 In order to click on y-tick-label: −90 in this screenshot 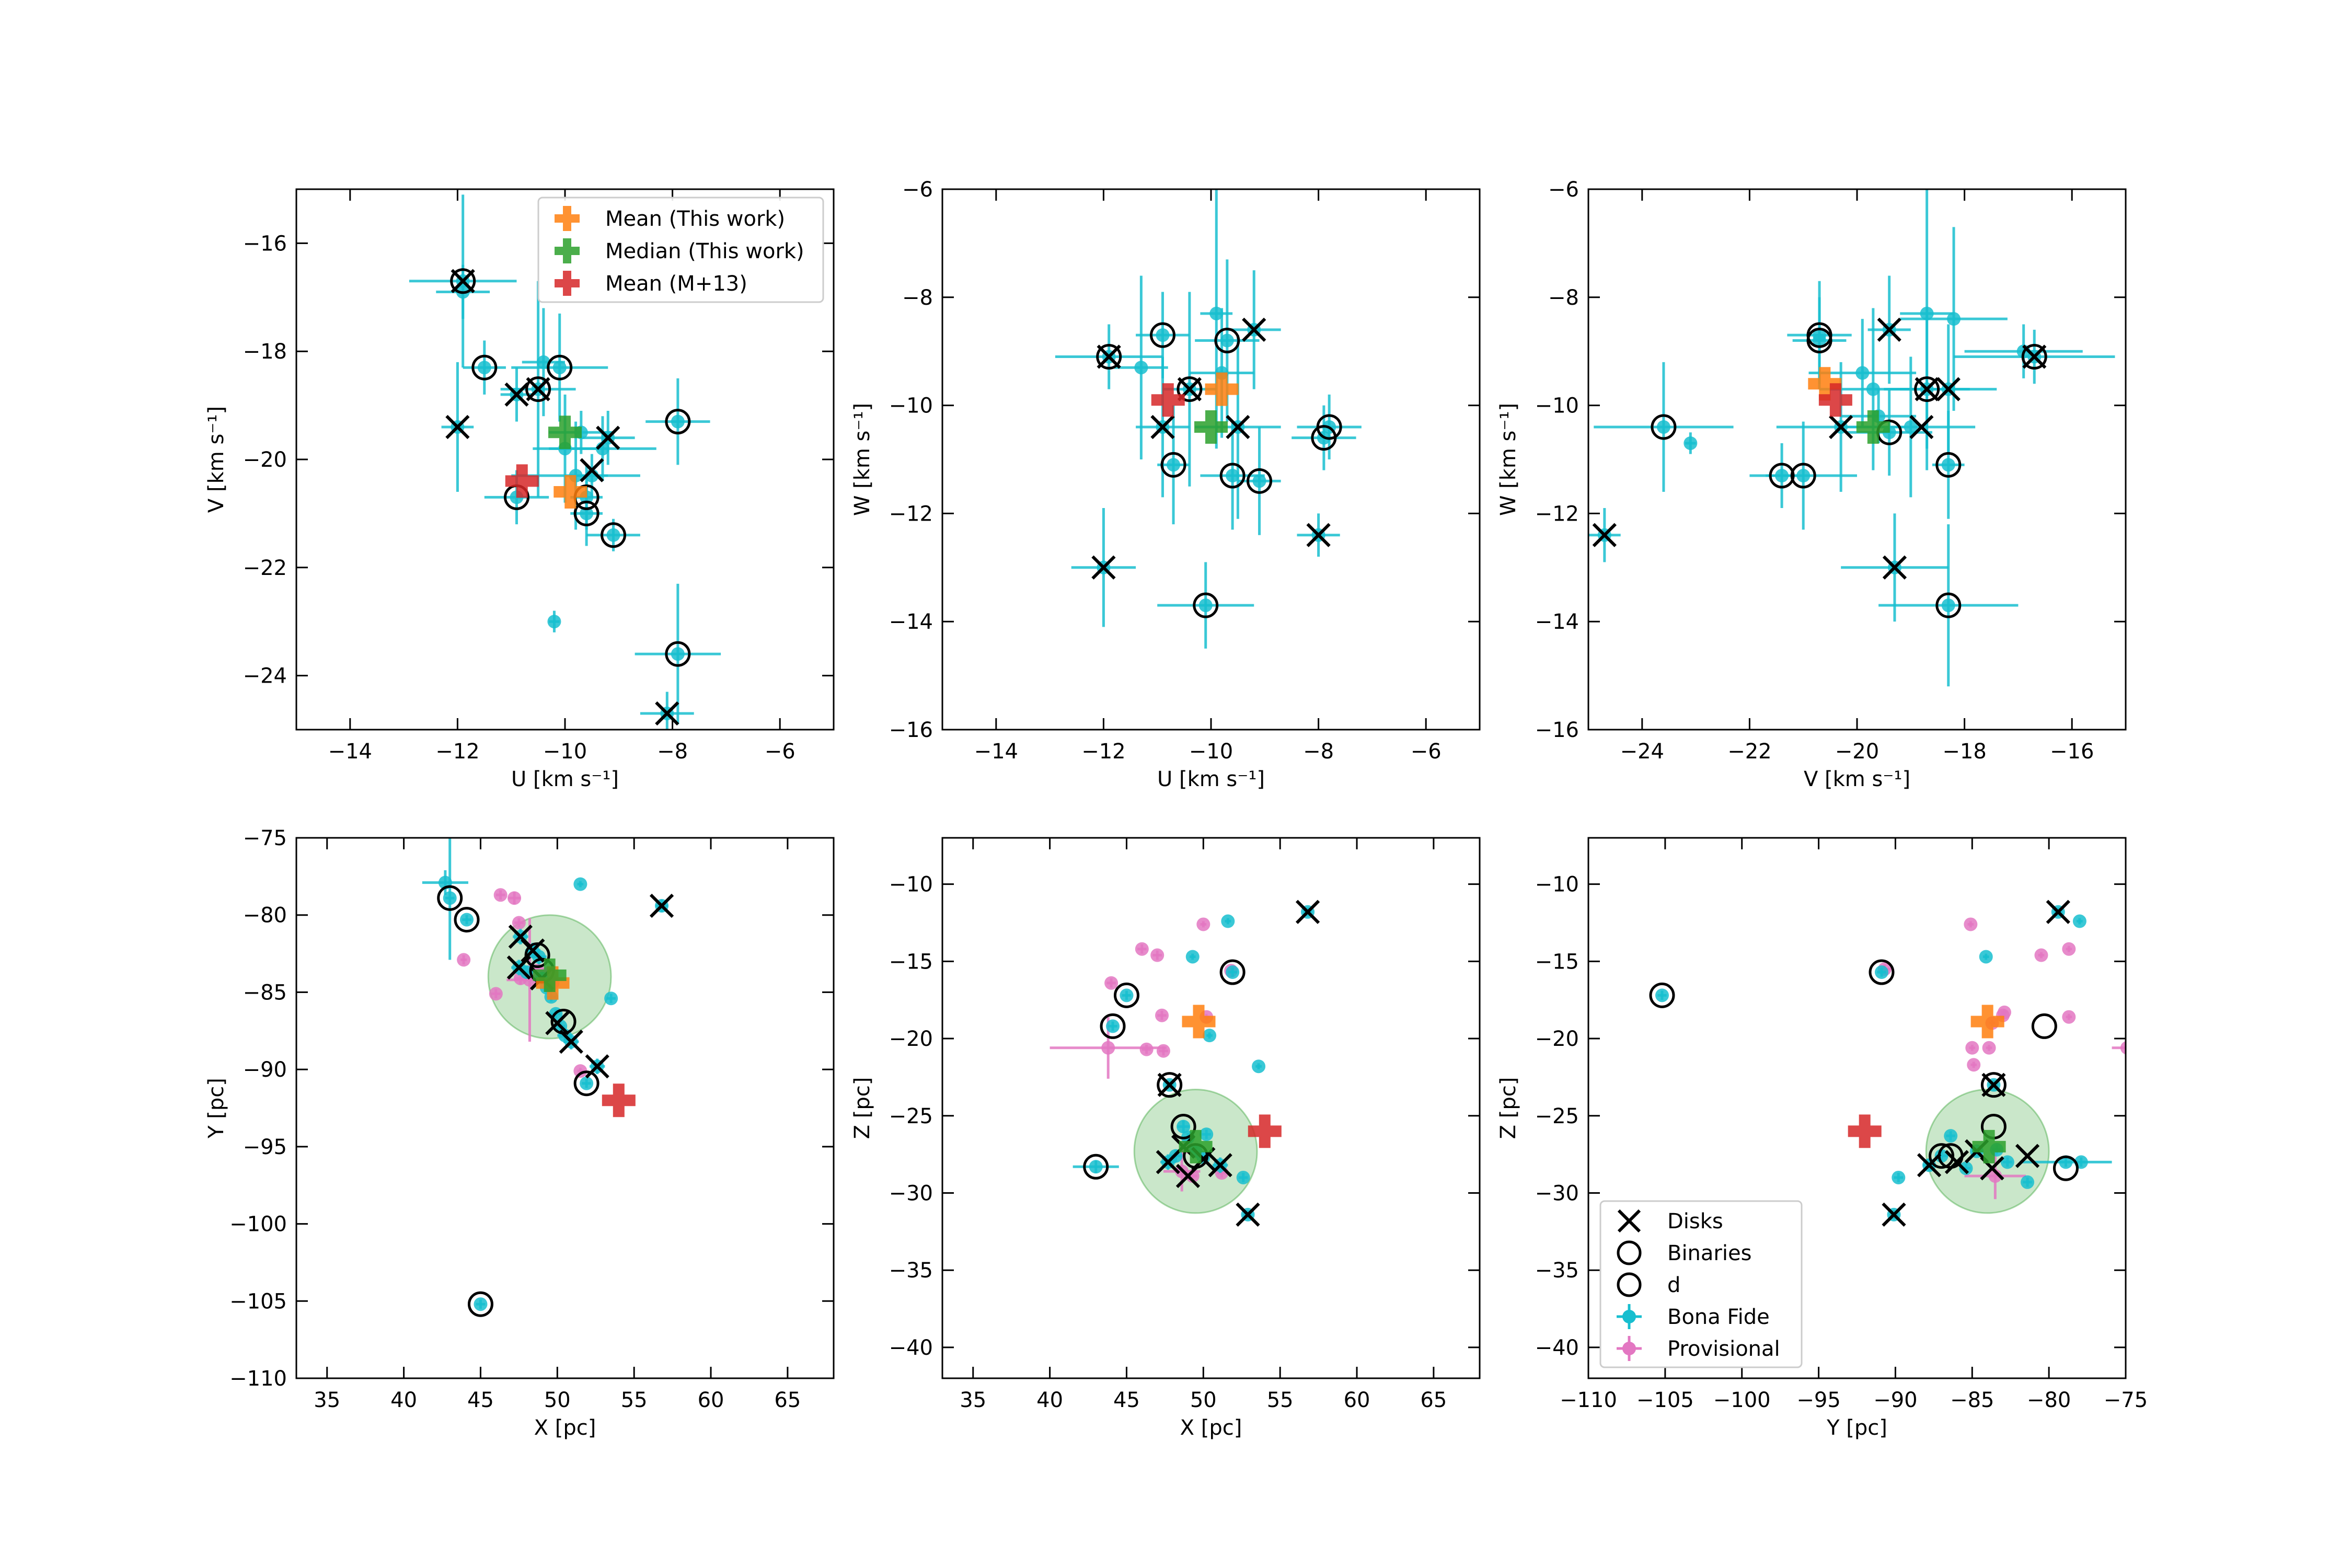, I will do `click(265, 1070)`.